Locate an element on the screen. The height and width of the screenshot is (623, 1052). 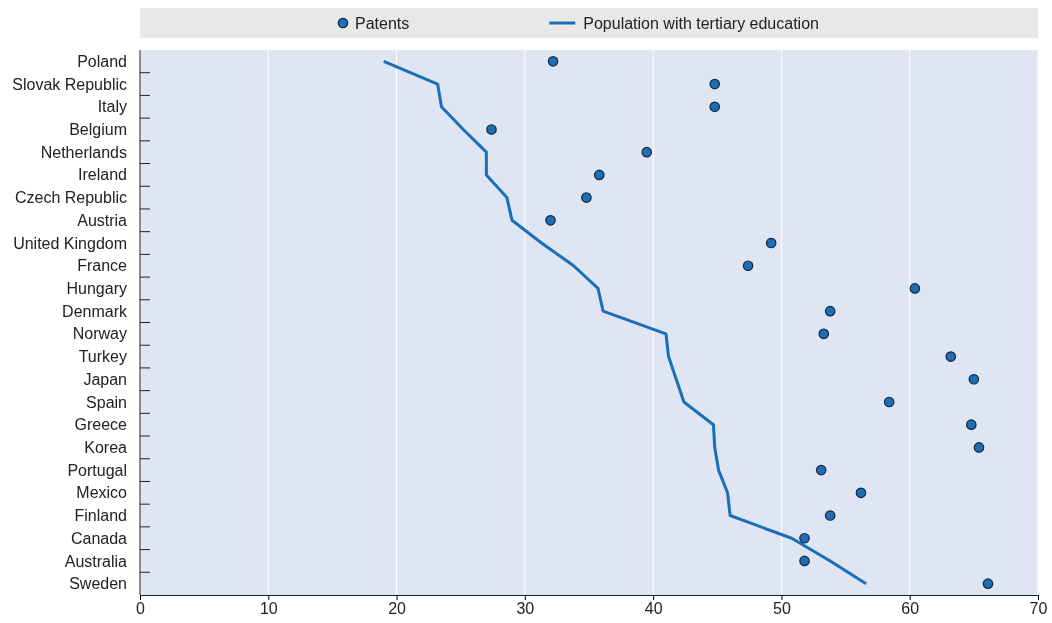
x-tick-label: 20 is located at coordinates (397, 609).